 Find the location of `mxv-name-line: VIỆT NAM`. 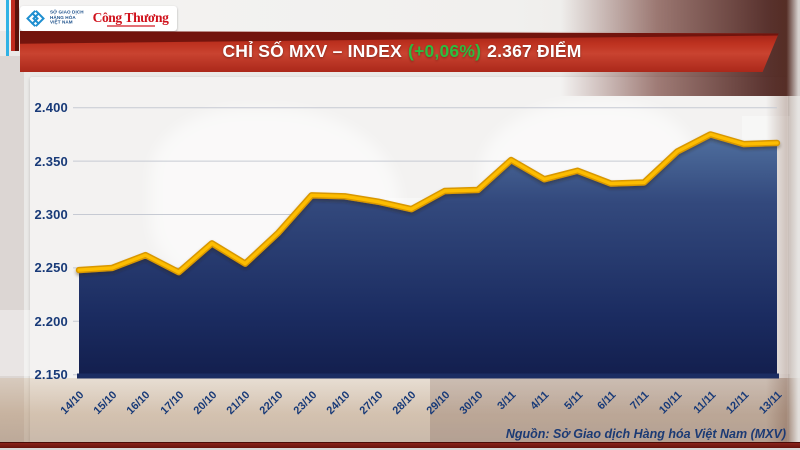

mxv-name-line: VIỆT NAM is located at coordinates (61, 23).